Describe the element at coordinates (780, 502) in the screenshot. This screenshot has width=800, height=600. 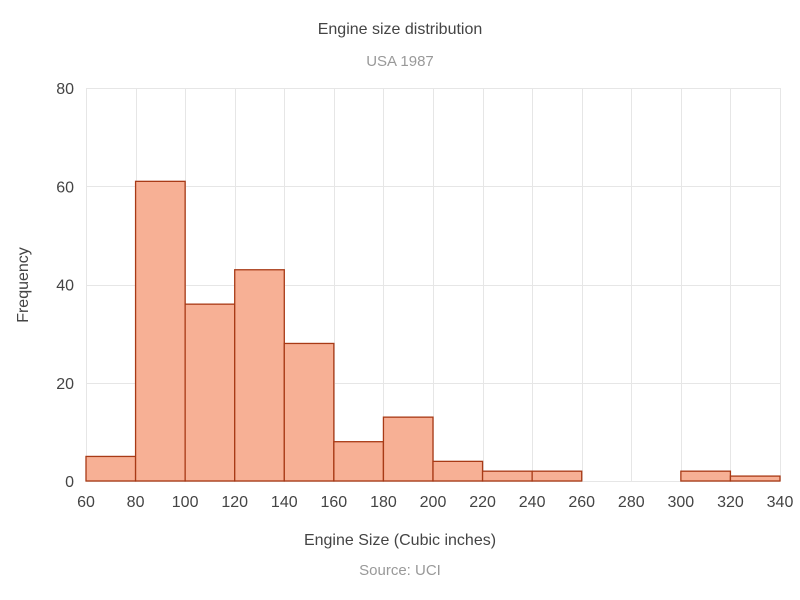
I see `x-tick-label: 340` at that location.